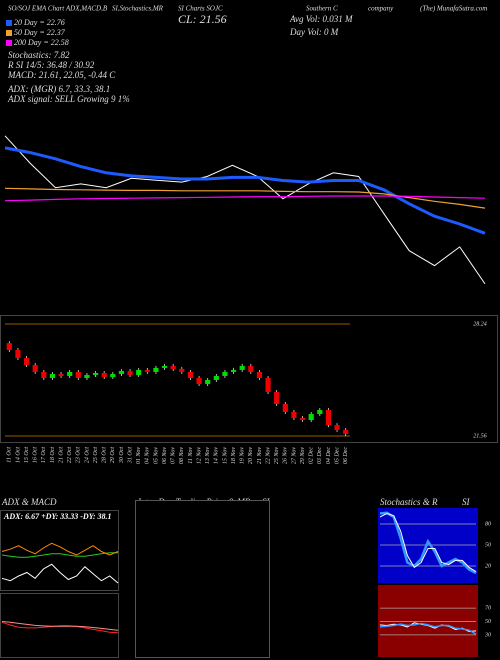 This screenshot has height=660, width=500. Describe the element at coordinates (277, 456) in the screenshot. I see `x-tick-label: 25 Nov` at that location.